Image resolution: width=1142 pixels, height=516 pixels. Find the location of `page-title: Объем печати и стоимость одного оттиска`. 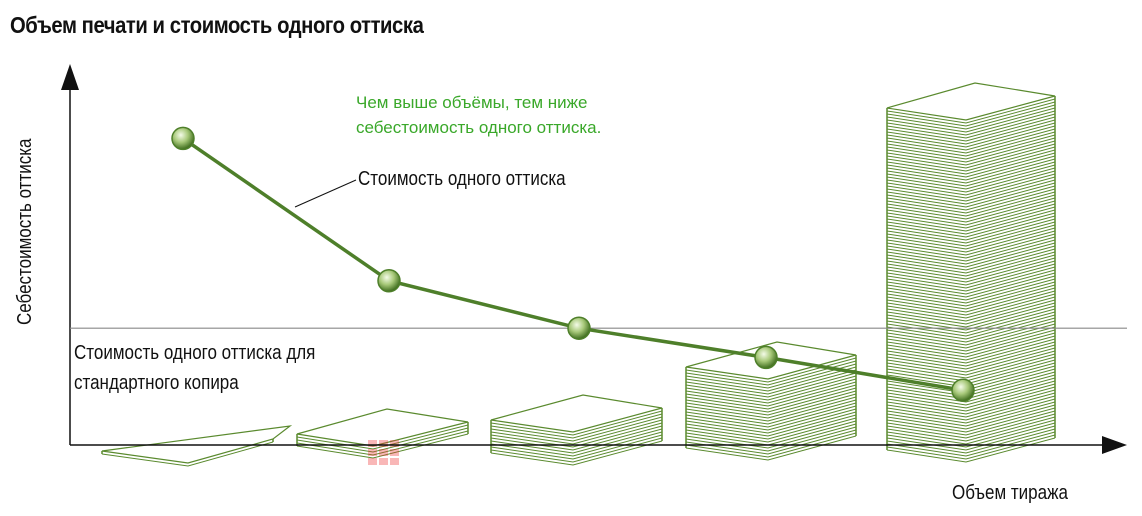

page-title: Объем печати и стоимость одного оттиска is located at coordinates (217, 25).